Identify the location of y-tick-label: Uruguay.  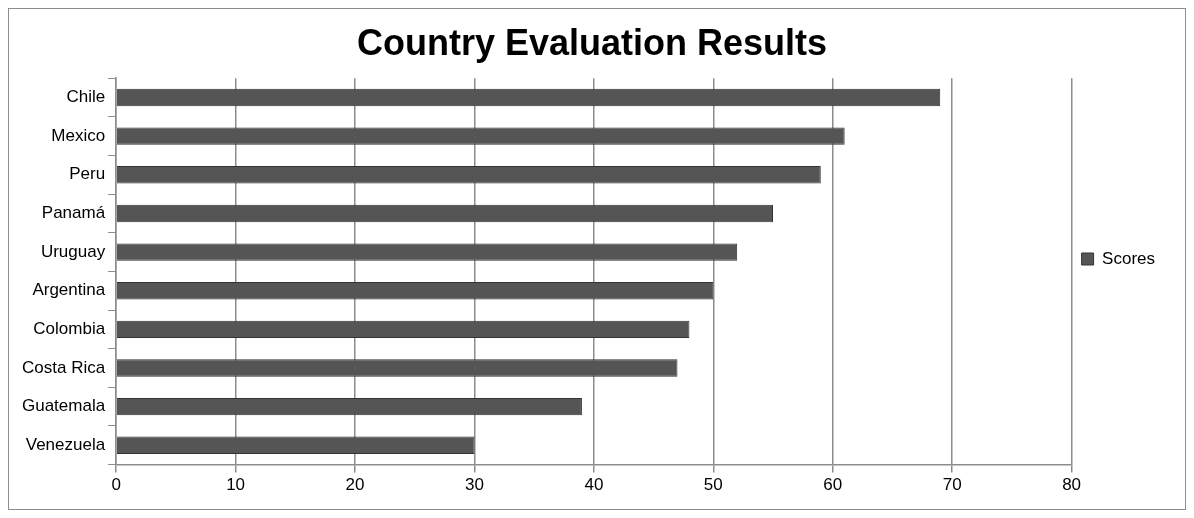
(73, 251).